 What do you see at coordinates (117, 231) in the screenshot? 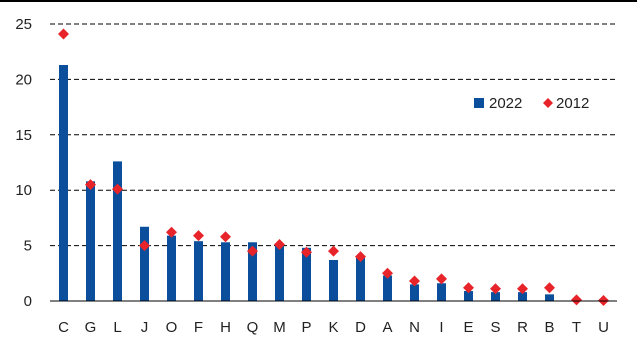
I see `bar-L` at bounding box center [117, 231].